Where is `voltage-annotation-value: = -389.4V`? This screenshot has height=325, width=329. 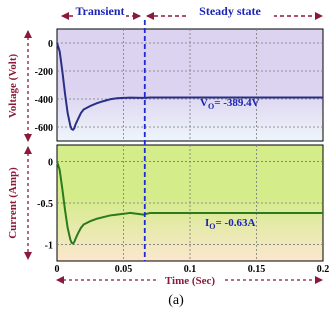 voltage-annotation-value: = -389.4V is located at coordinates (236, 103).